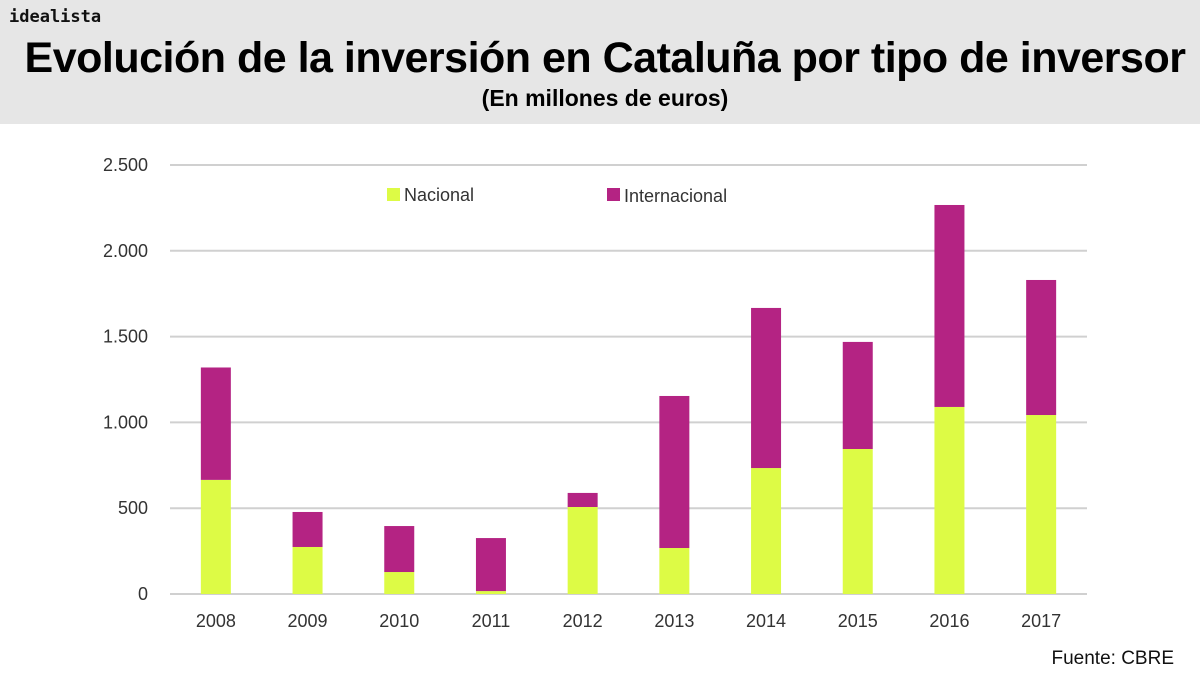  What do you see at coordinates (55, 17) in the screenshot?
I see `idealista-logo: idealista` at bounding box center [55, 17].